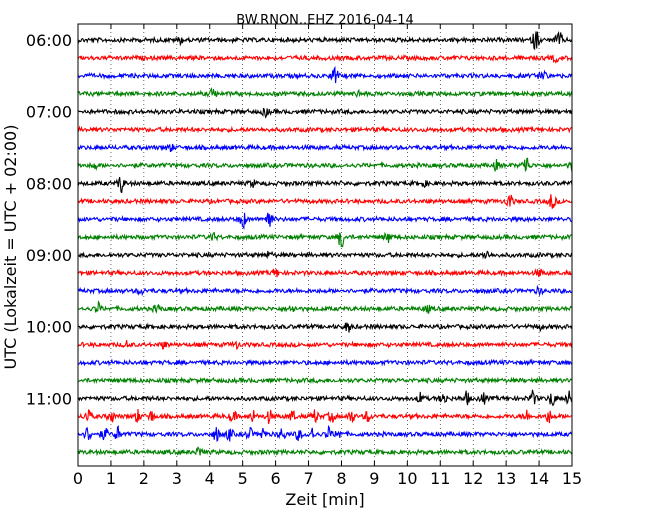 The image size is (650, 524). I want to click on y-tick-label: 09:00, so click(49, 255).